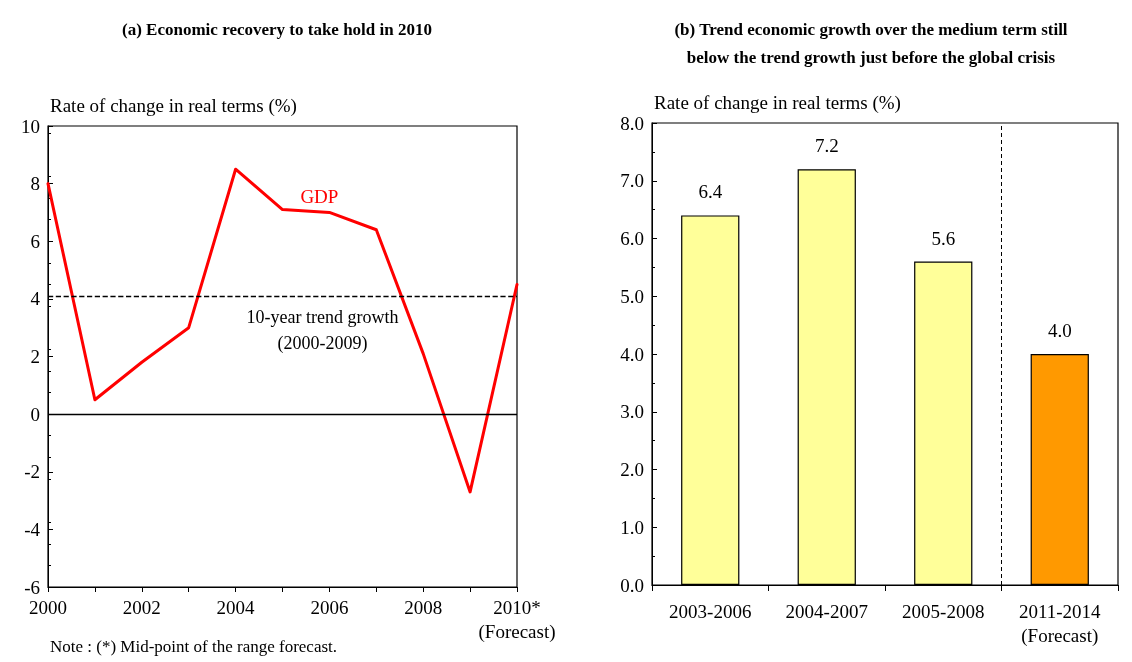 This screenshot has width=1132, height=662. I want to click on x-tick-label: 2011-2014 (Forecast), so click(1060, 623).